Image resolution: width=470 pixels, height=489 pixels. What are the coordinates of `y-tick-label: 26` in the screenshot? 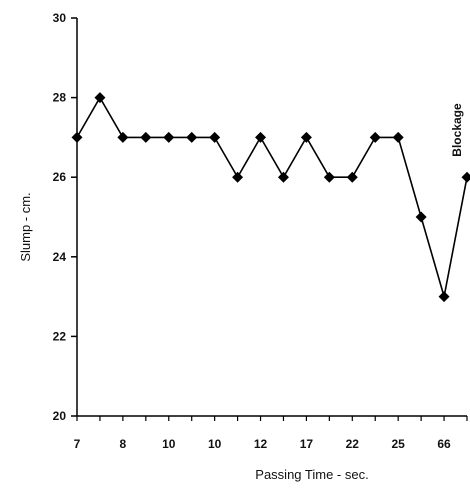 It's located at (60, 177).